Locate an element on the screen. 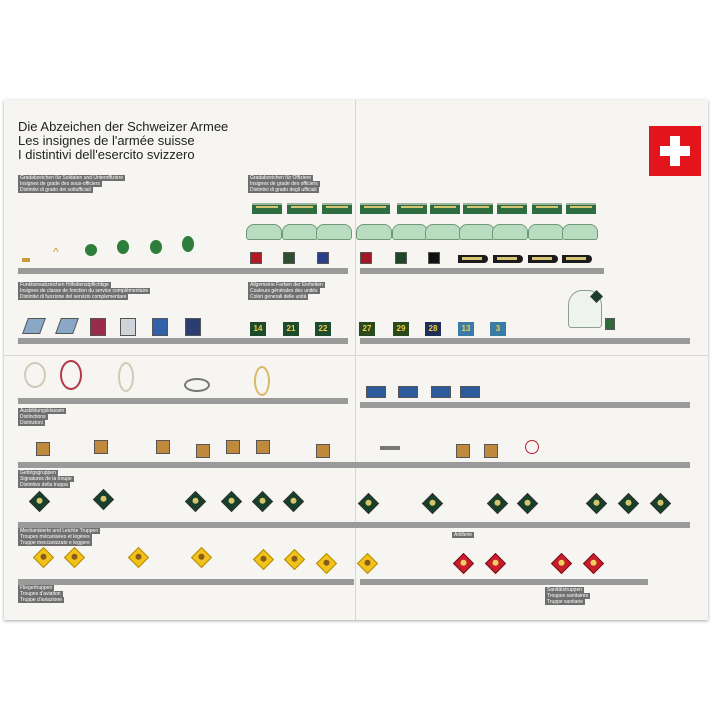 This screenshot has width=720, height=720. unit-number-badge: 22 is located at coordinates (323, 329).